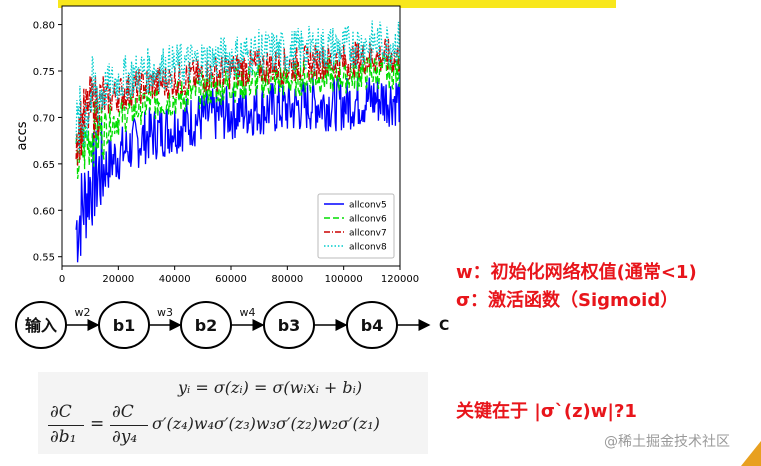  Describe the element at coordinates (368, 248) in the screenshot. I see `legend-label: allconv8` at that location.